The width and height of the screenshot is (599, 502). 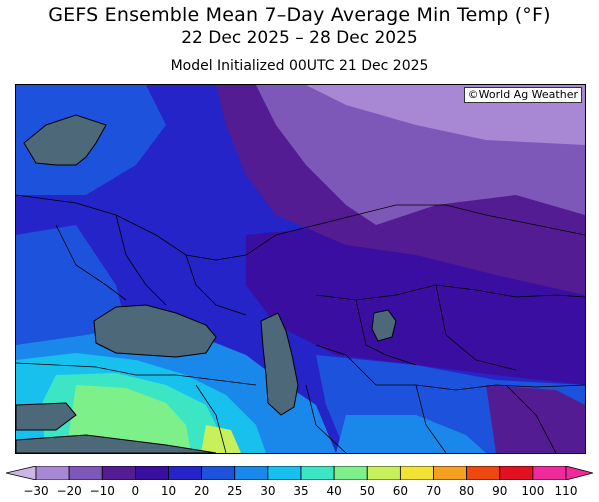 What do you see at coordinates (135, 491) in the screenshot?
I see `colorbar-tick-label: 0` at bounding box center [135, 491].